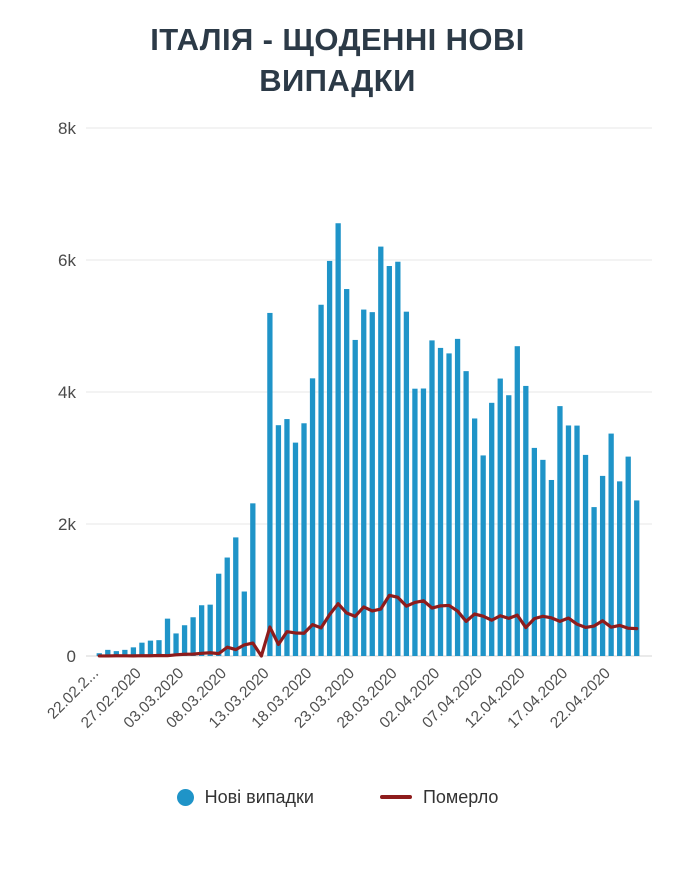 This screenshot has height=875, width=675. I want to click on y-tick-label: 8k, so click(67, 128).